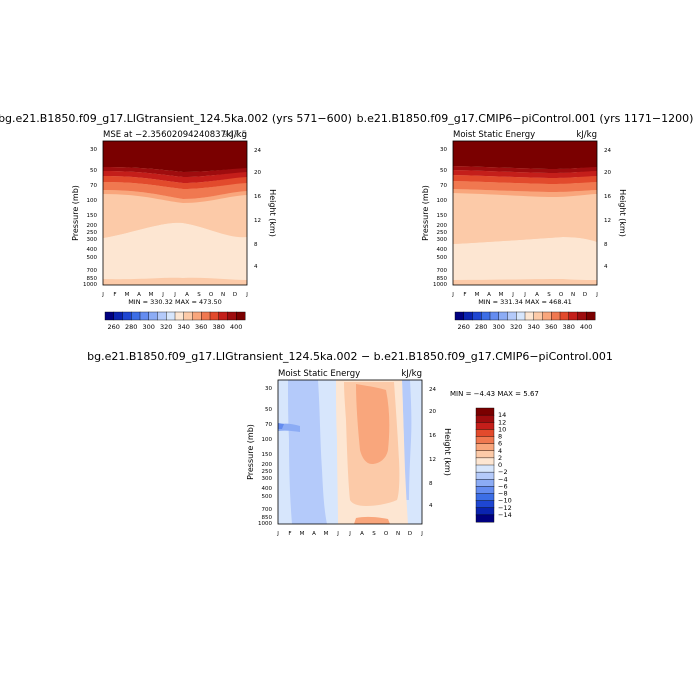 The width and height of the screenshot is (700, 700). What do you see at coordinates (92, 250) in the screenshot?
I see `panel-1-ytick: 400` at bounding box center [92, 250].